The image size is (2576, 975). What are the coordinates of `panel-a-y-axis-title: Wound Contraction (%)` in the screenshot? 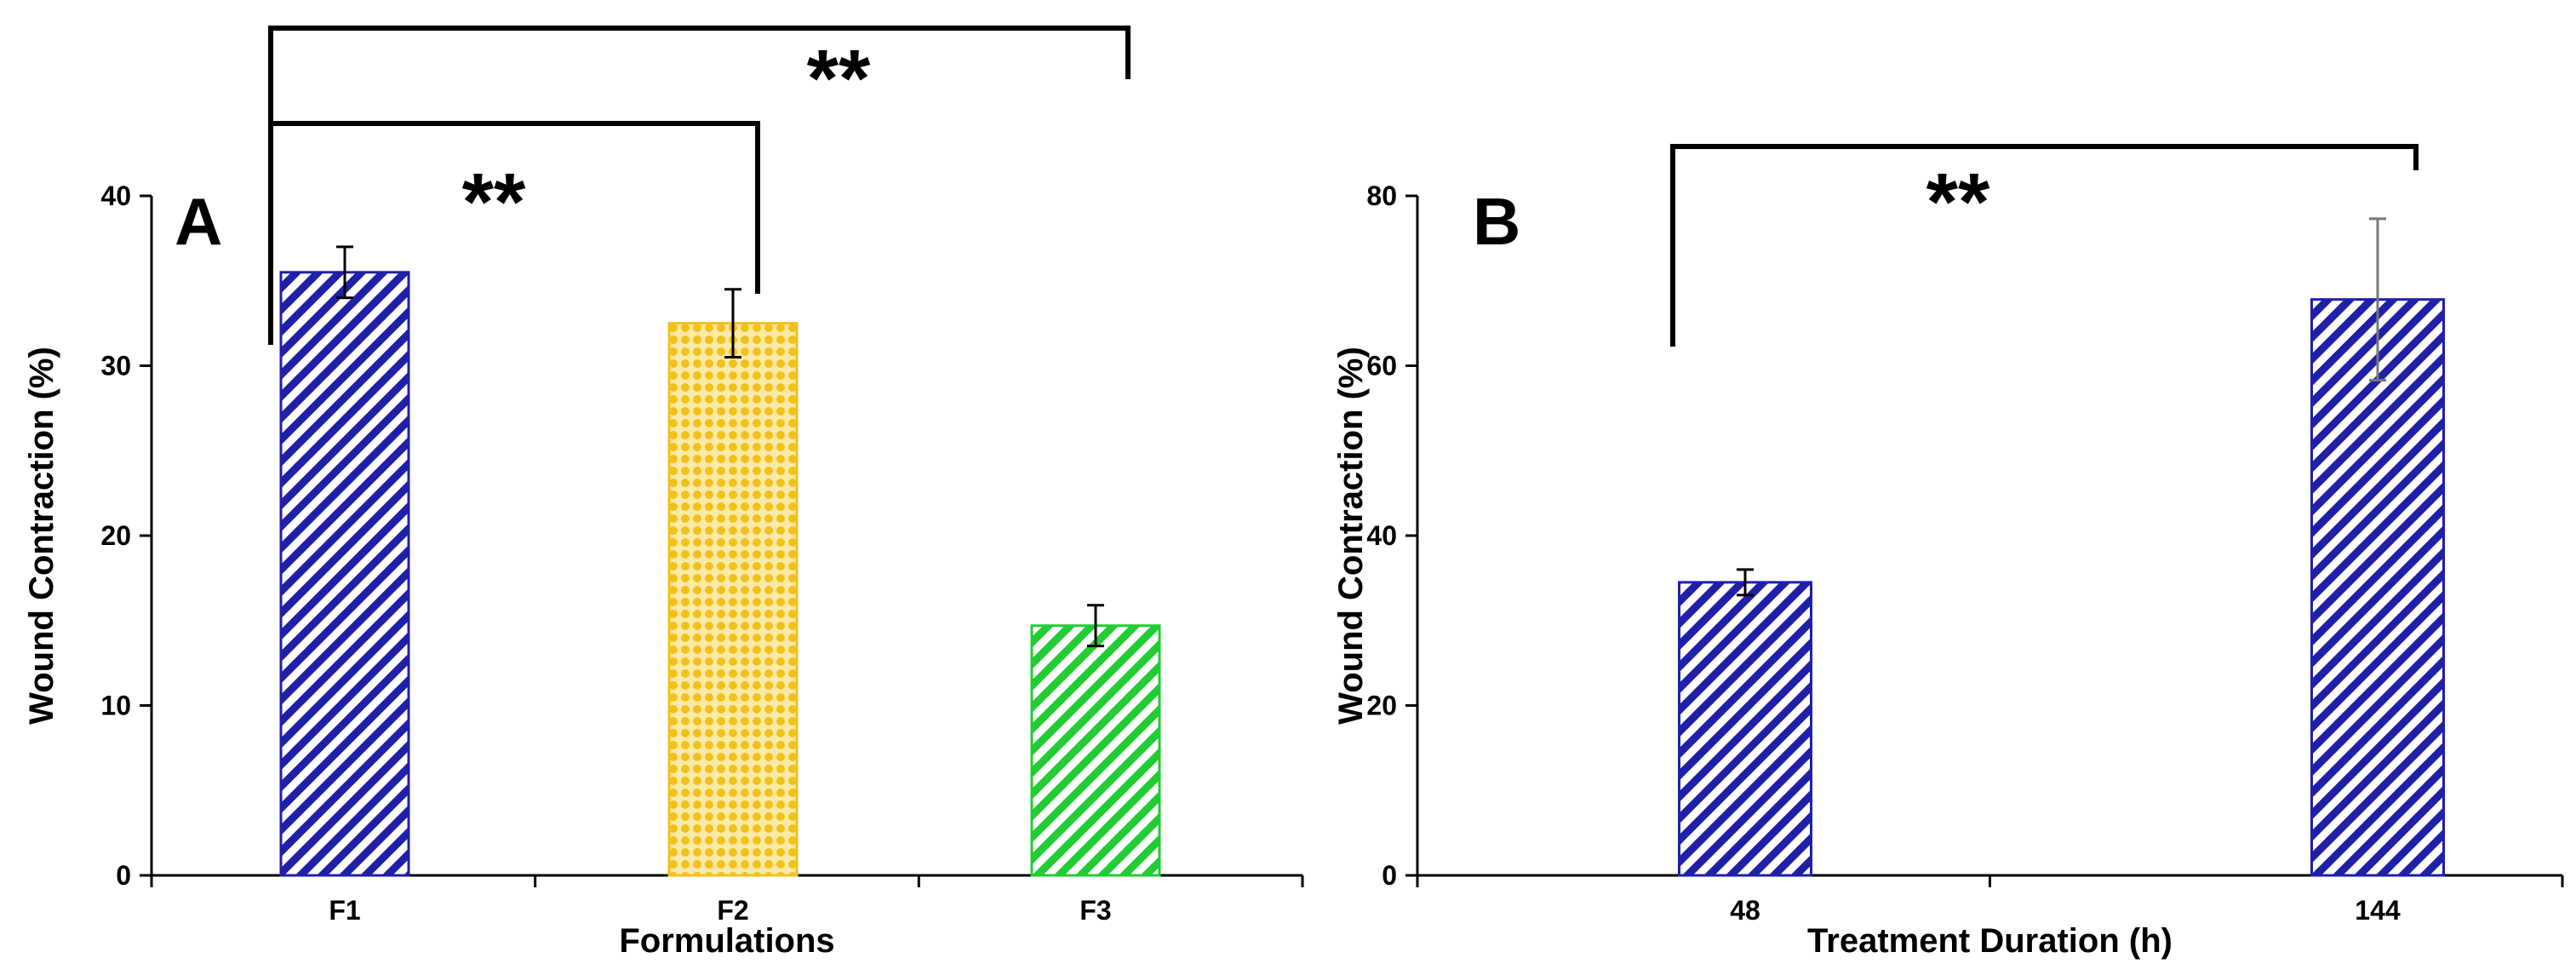 It's located at (41, 536).